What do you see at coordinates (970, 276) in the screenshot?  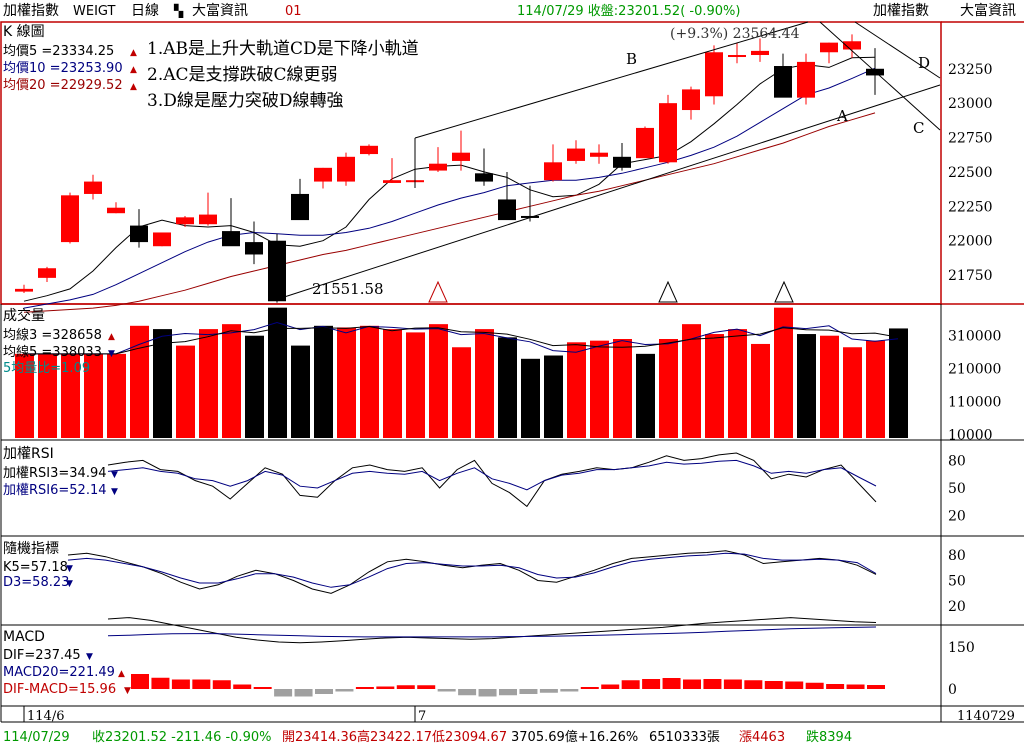 I see `kline-ytick-label: 21750` at bounding box center [970, 276].